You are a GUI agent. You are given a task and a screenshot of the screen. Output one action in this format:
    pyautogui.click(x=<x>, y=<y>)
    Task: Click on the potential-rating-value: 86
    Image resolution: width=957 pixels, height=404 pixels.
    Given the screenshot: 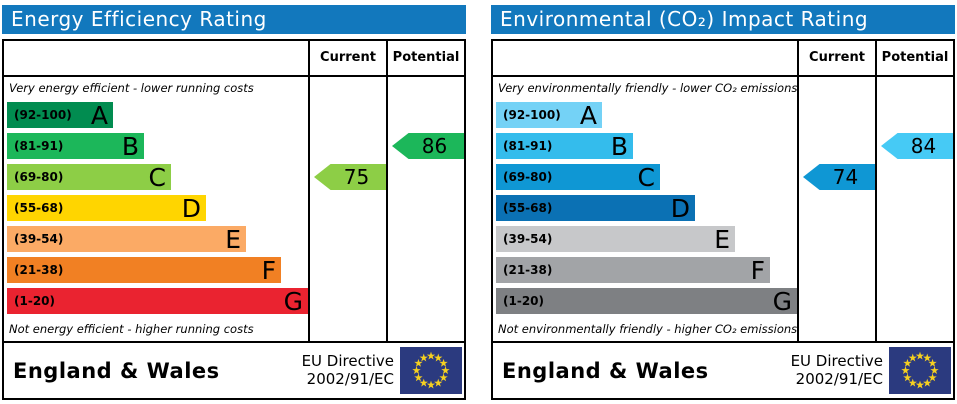 What is the action you would take?
    pyautogui.click(x=434, y=146)
    